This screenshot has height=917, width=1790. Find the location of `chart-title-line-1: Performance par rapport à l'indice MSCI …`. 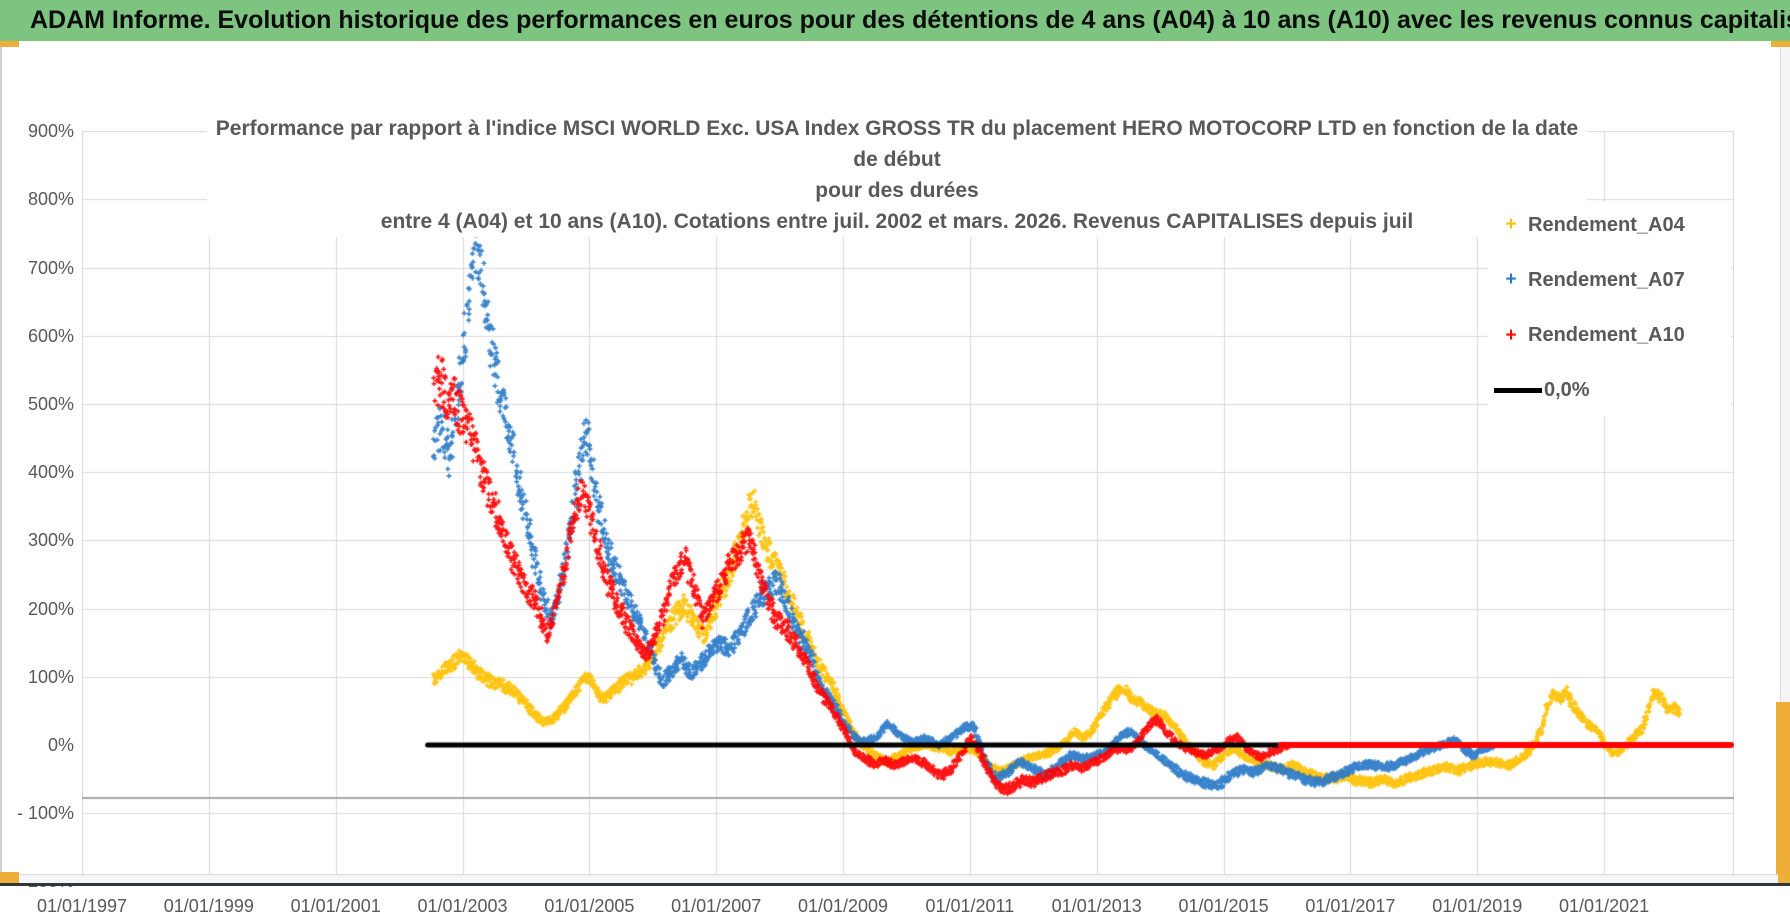

chart-title-line-1: Performance par rapport à l'indice MSCI … is located at coordinates (897, 144).